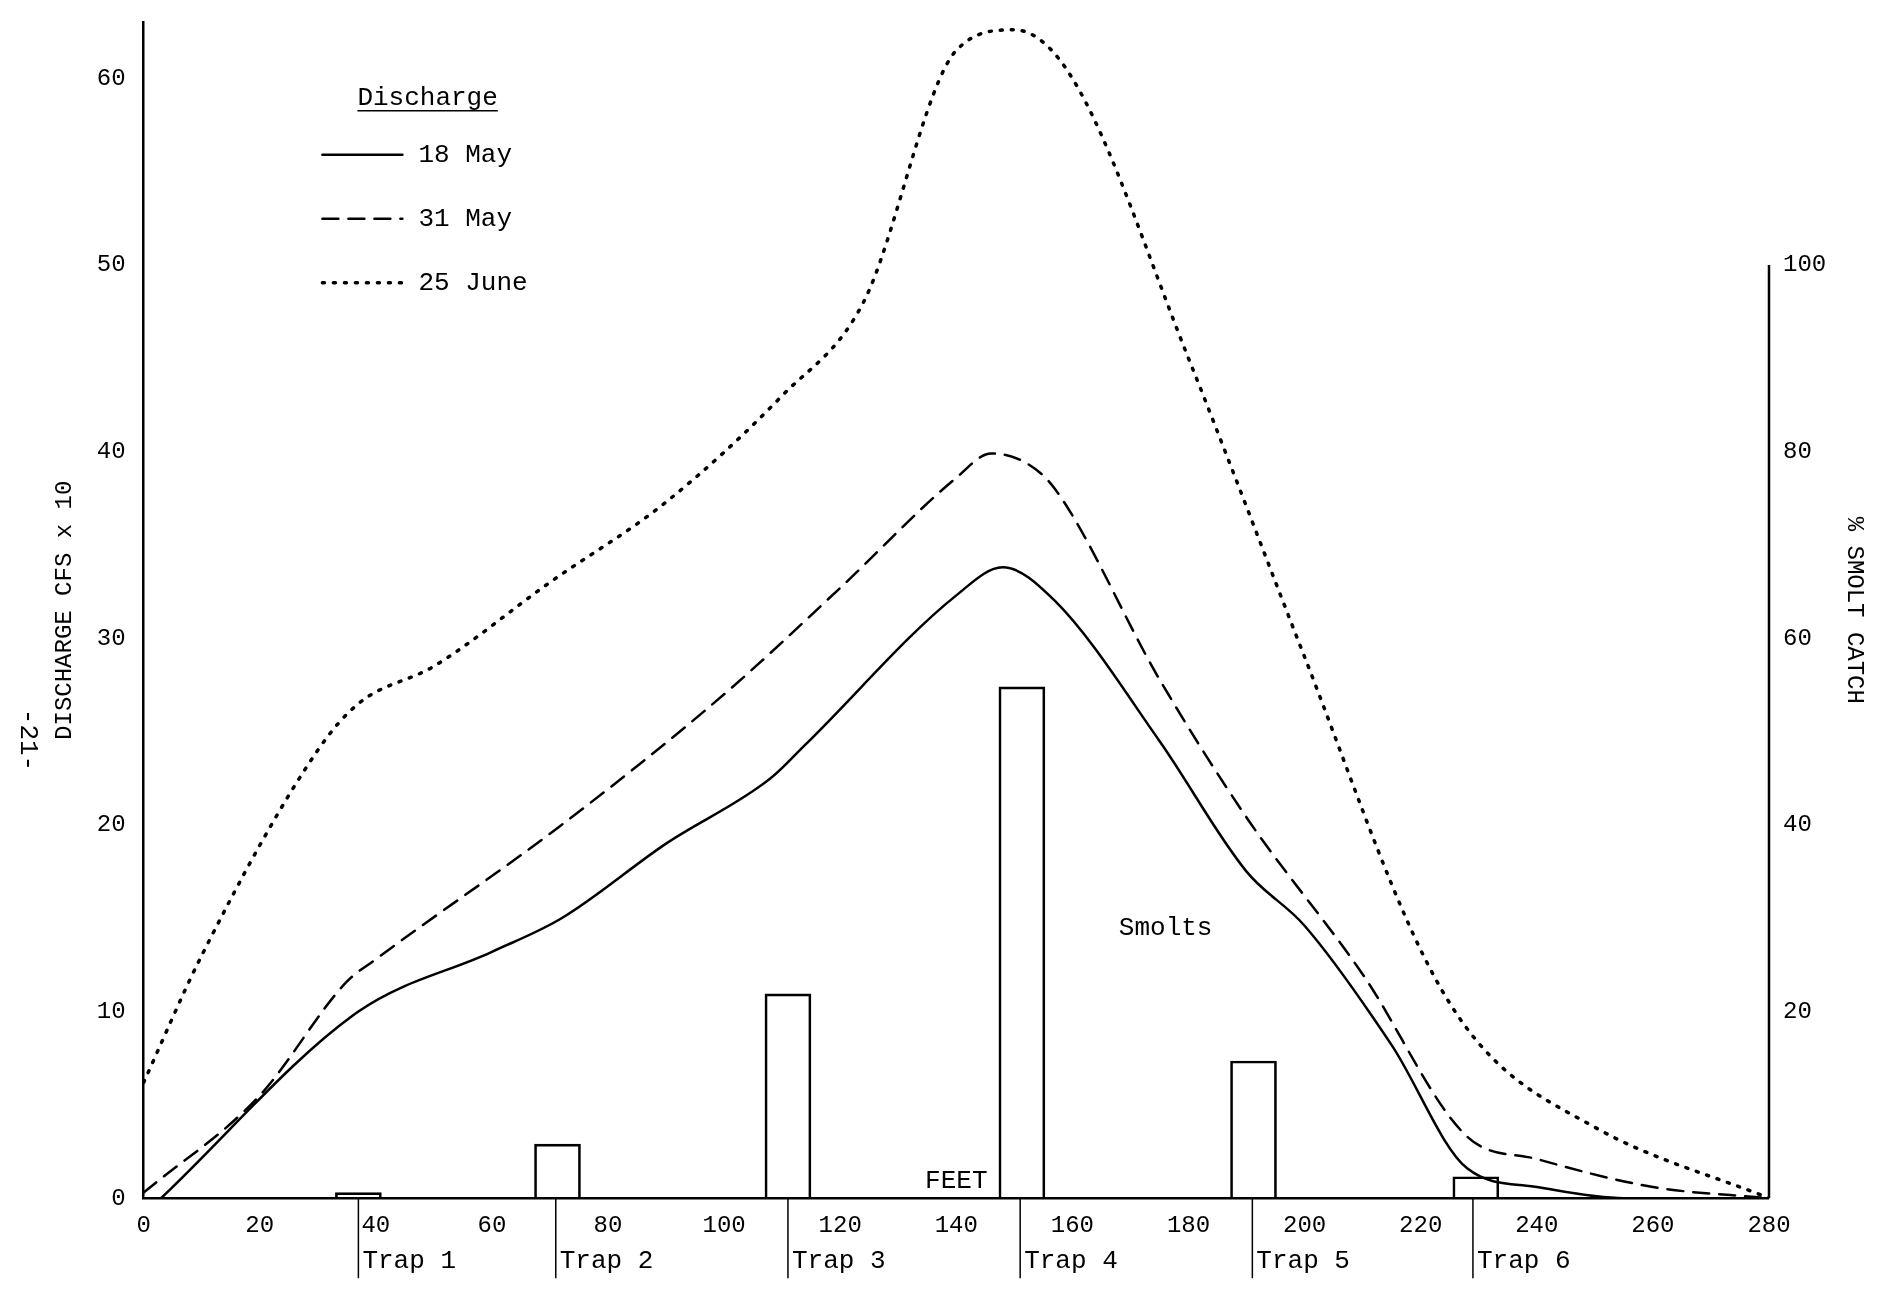 This screenshot has height=1303, width=1889. Describe the element at coordinates (606, 1261) in the screenshot. I see `annotation: Trap 2` at that location.